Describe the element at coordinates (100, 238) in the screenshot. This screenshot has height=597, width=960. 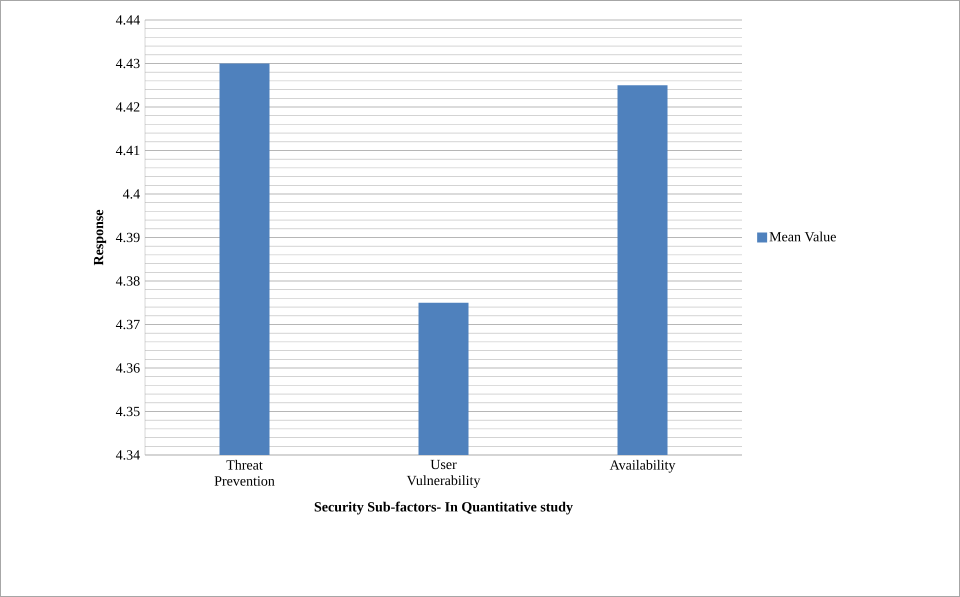
I see `y-axis-title: Response` at that location.